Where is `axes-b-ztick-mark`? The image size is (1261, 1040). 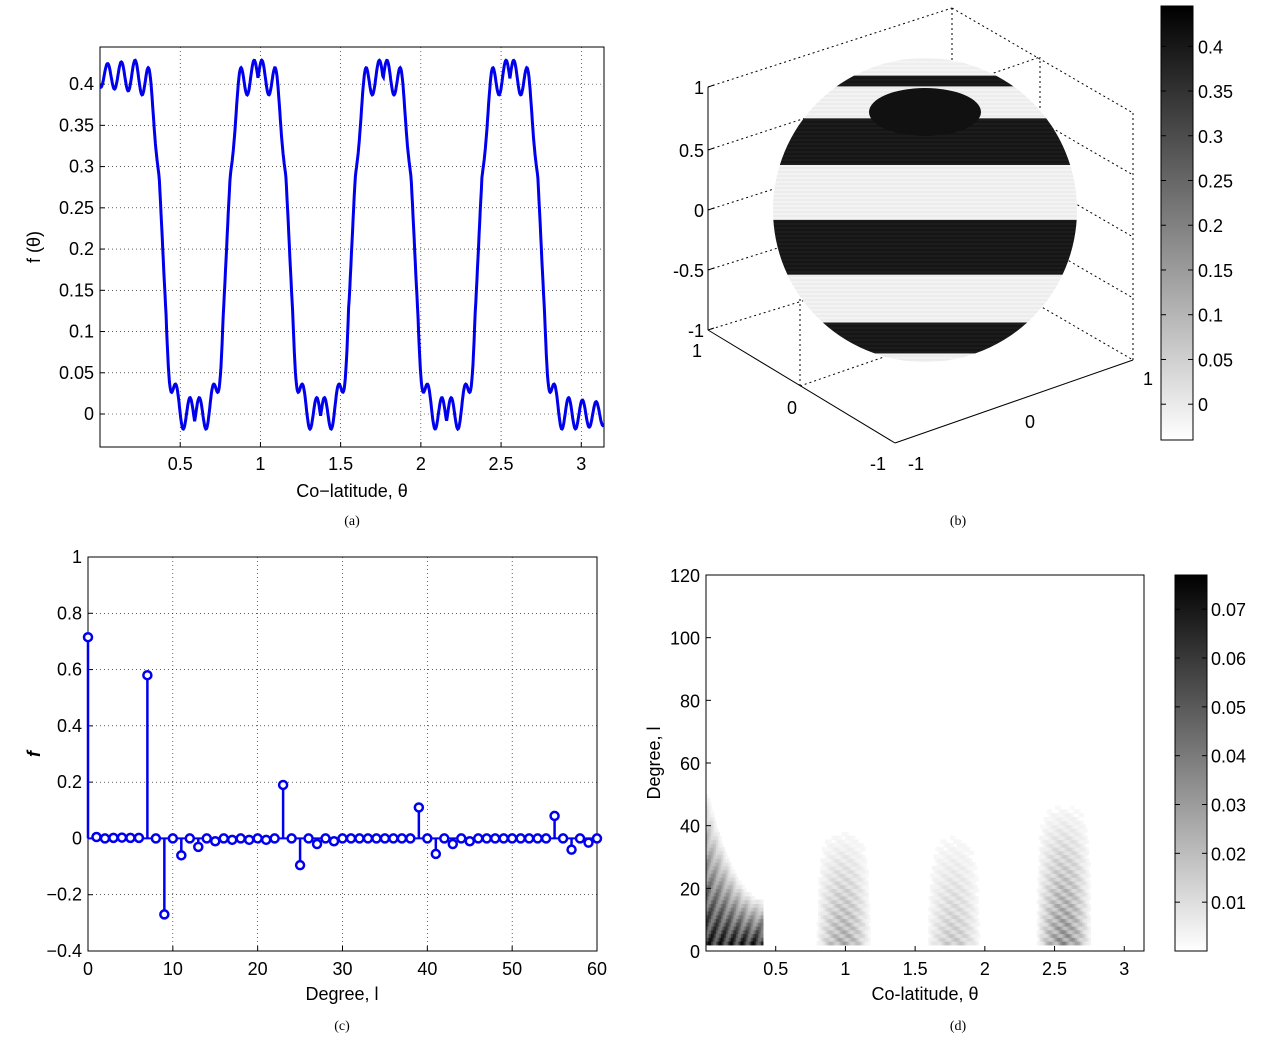 axes-b-ztick-mark is located at coordinates (711, 209).